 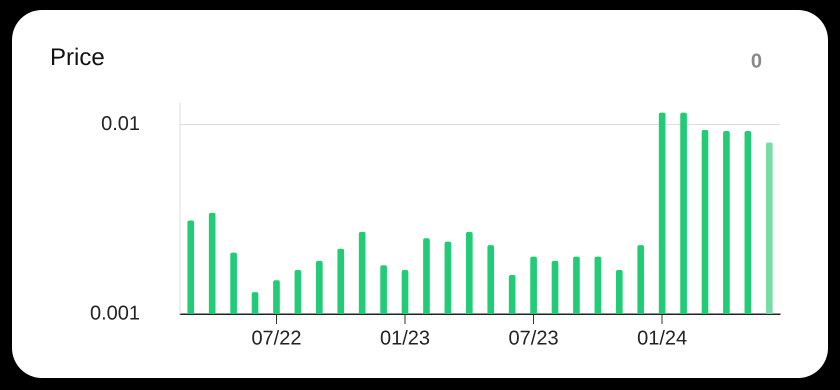 I want to click on x-tick-label: 01/24, so click(x=662, y=339).